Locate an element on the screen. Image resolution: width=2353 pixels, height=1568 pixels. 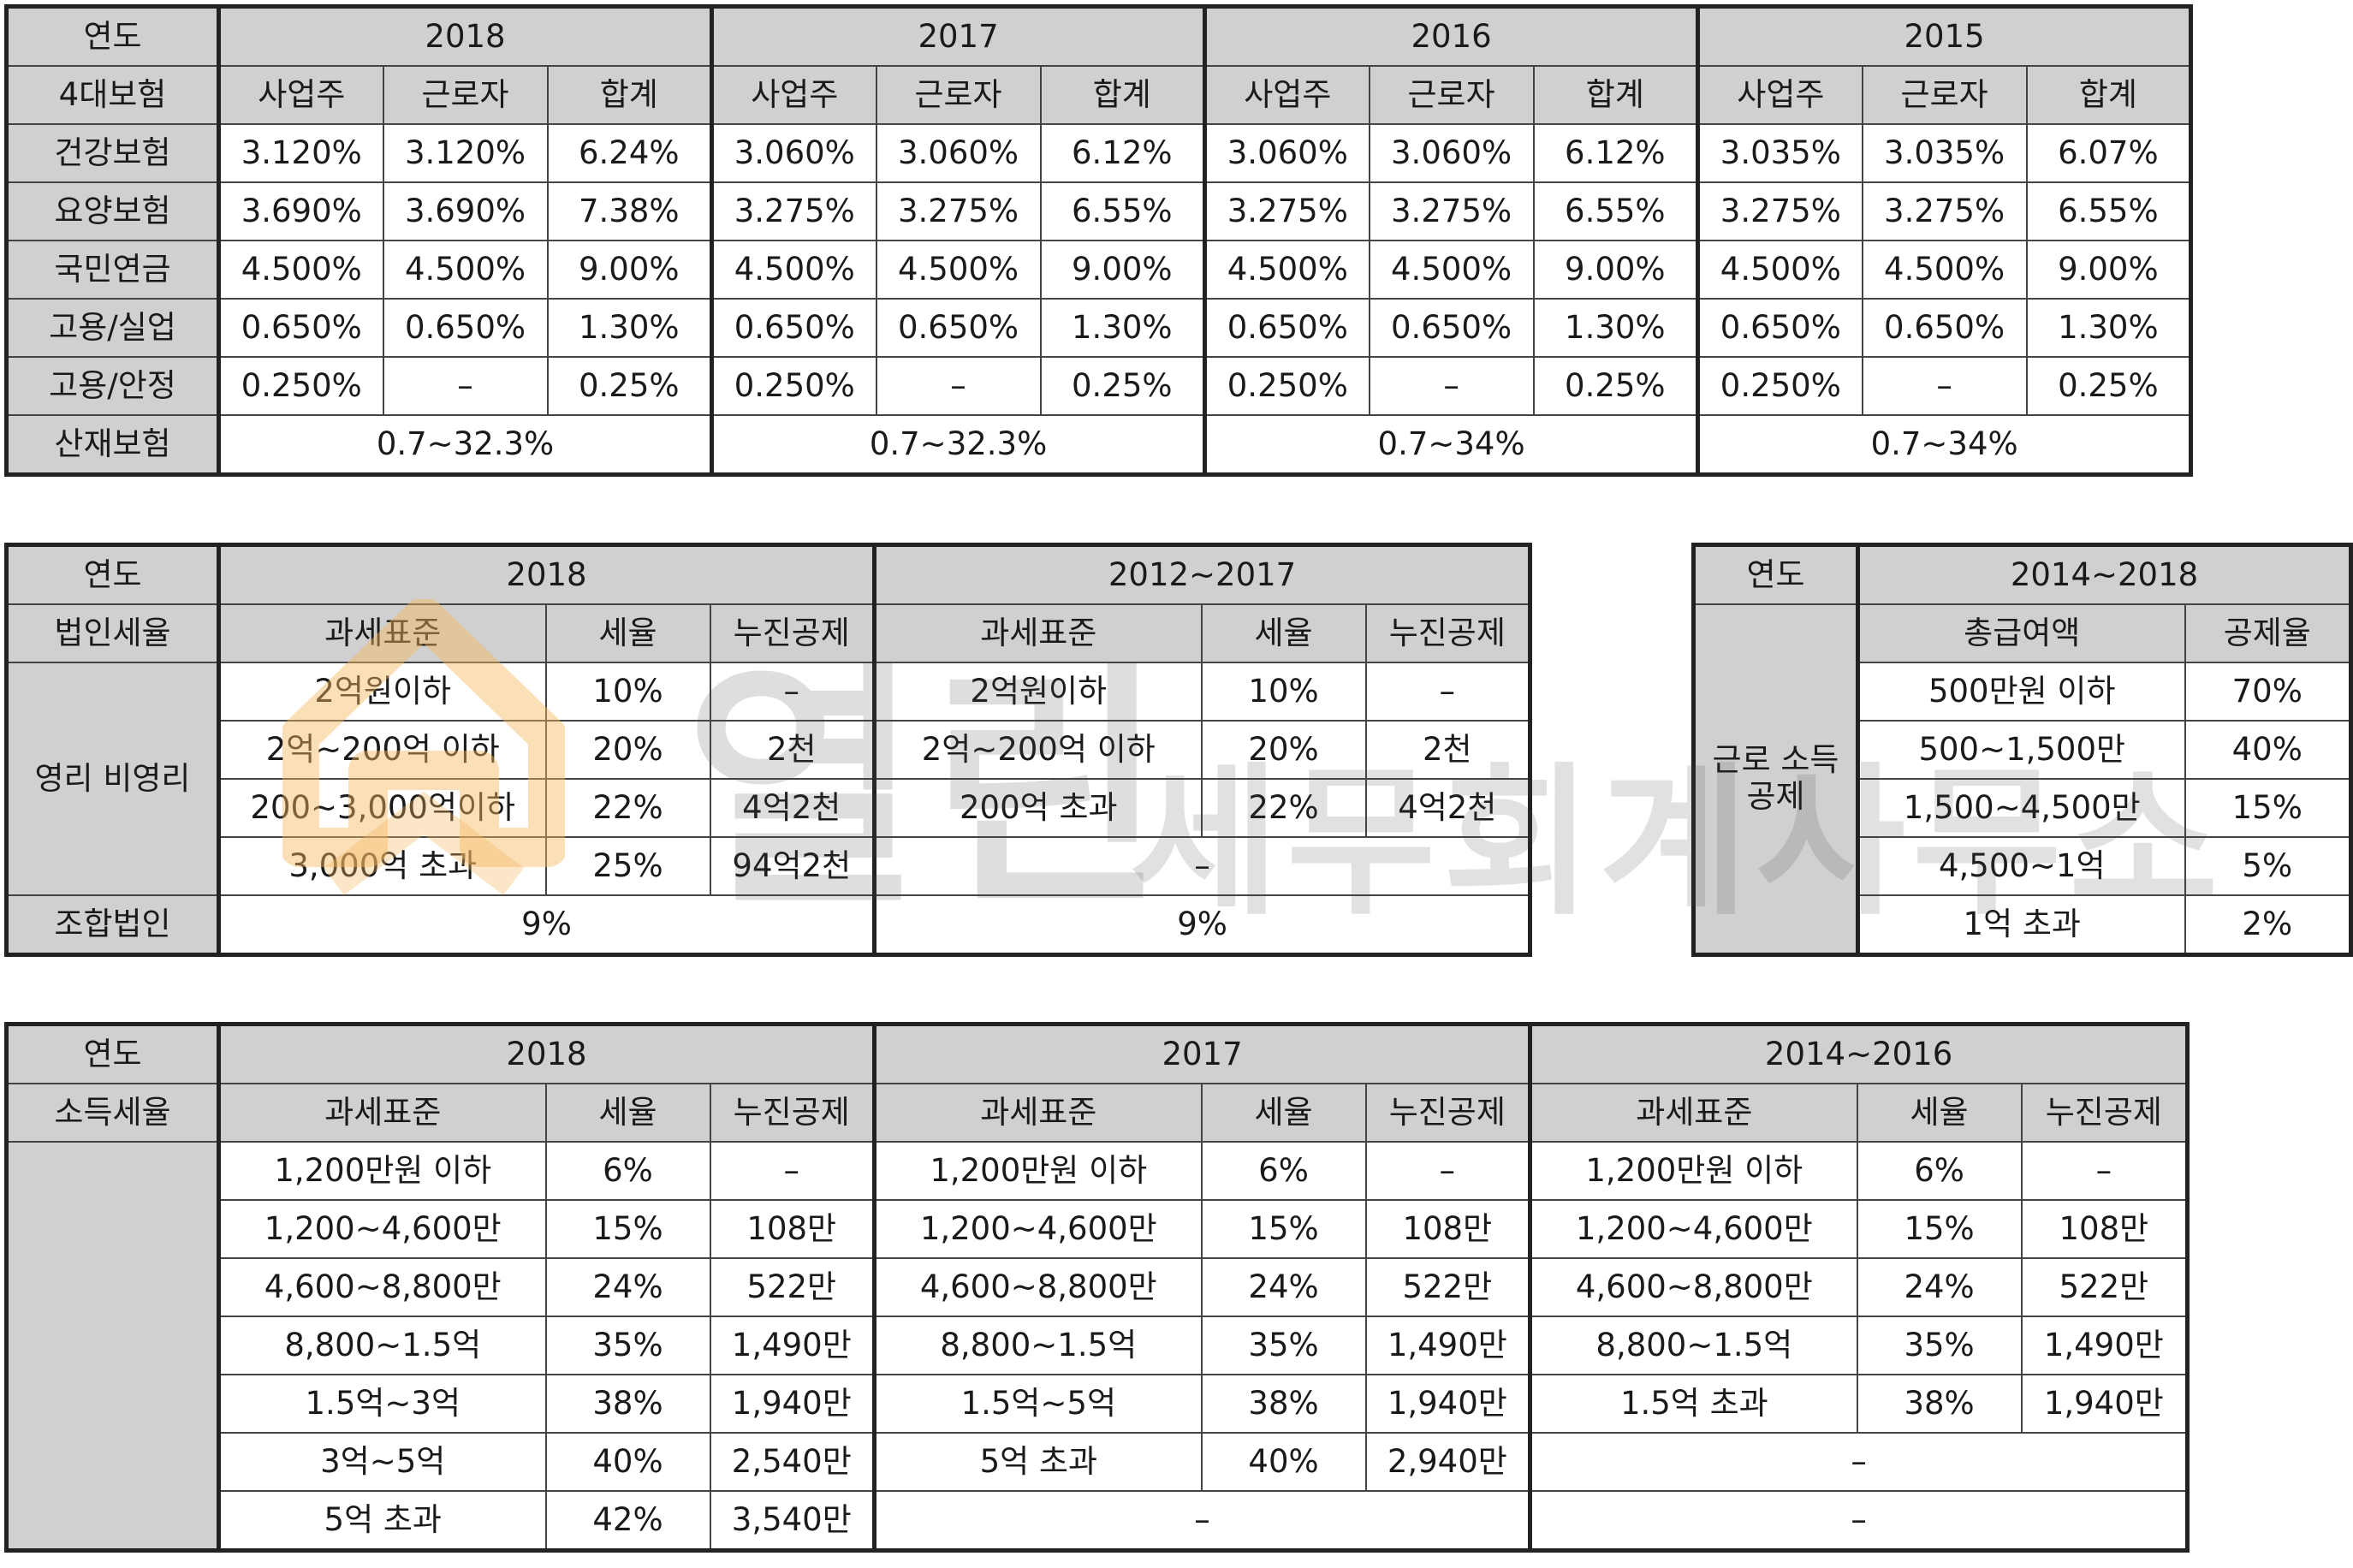
cell: 2천 is located at coordinates (793, 750).